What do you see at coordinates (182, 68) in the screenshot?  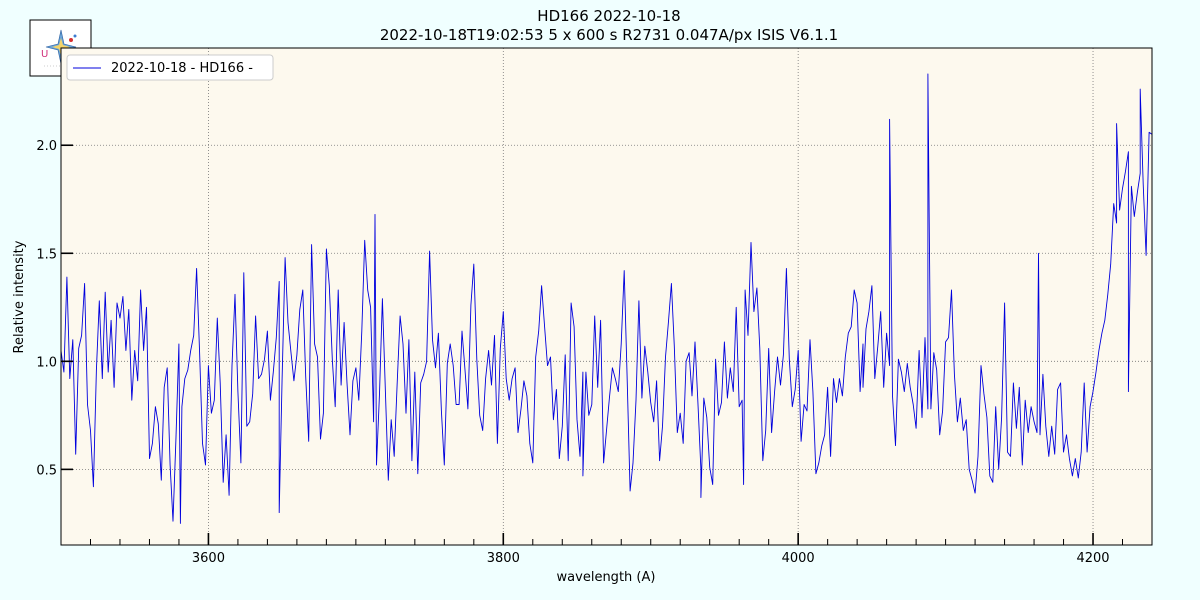 I see `legend-entry-label: 2022-10-18 - HD166 -` at bounding box center [182, 68].